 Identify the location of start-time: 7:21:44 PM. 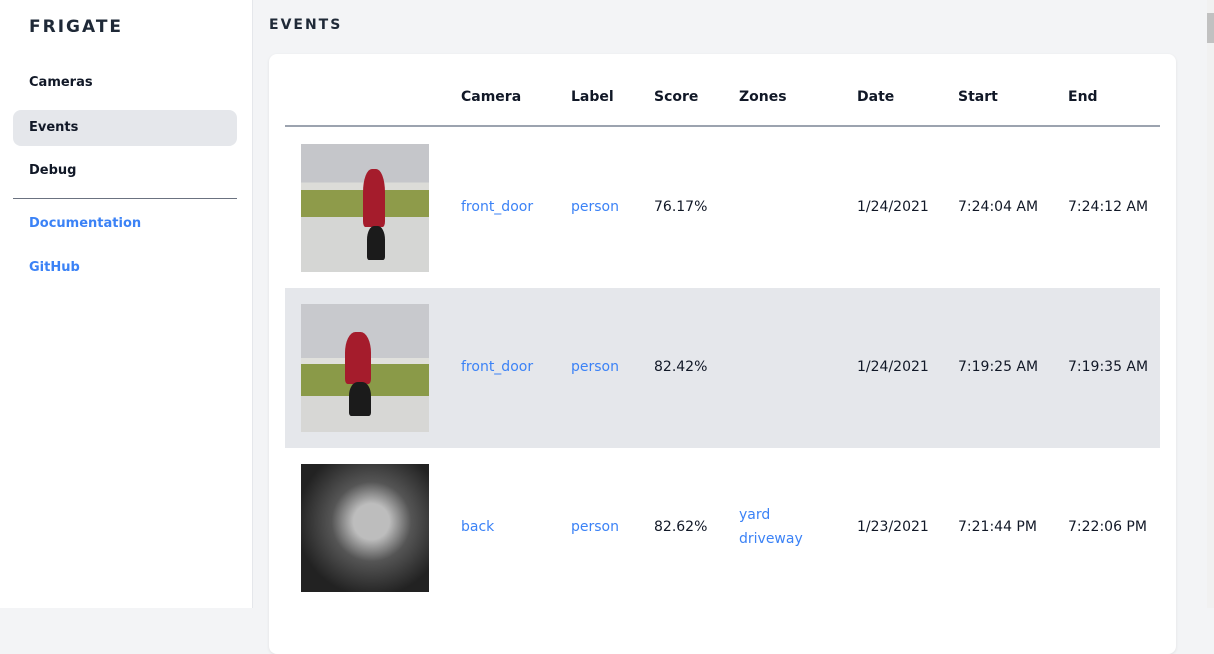
(997, 527).